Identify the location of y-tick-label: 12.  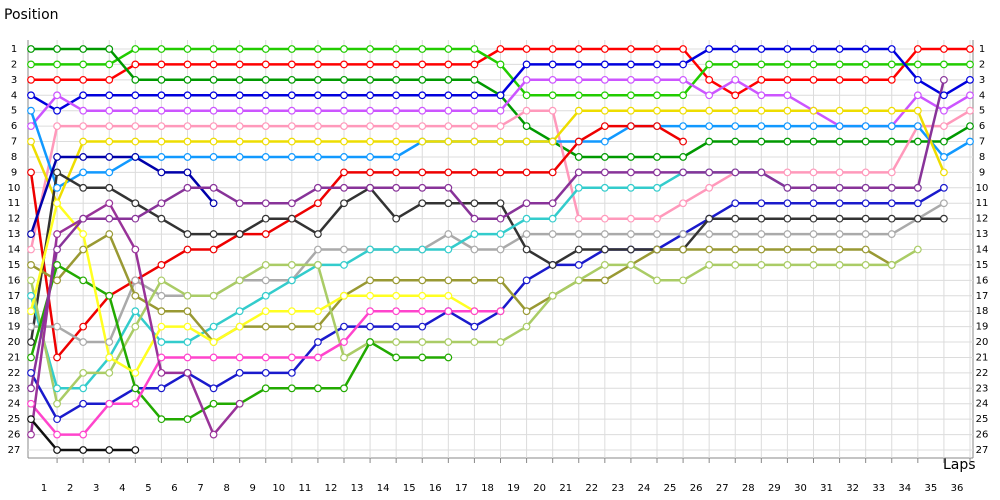
(14, 219).